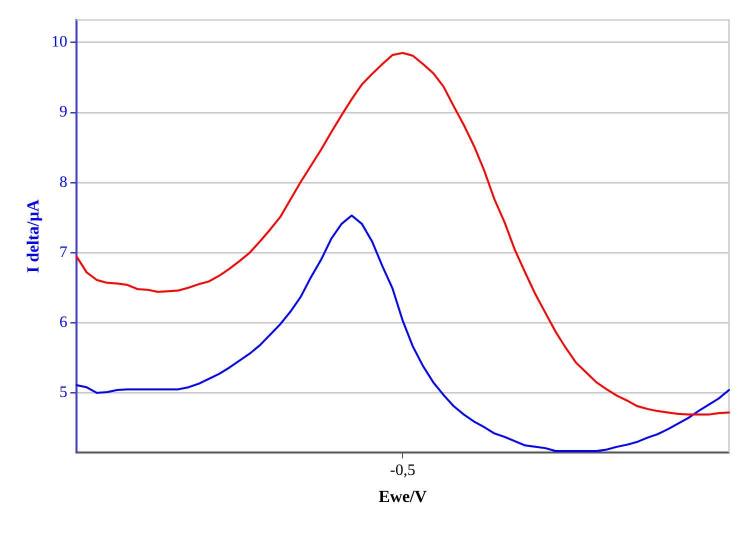  I want to click on y-tick-label: 9, so click(63, 112).